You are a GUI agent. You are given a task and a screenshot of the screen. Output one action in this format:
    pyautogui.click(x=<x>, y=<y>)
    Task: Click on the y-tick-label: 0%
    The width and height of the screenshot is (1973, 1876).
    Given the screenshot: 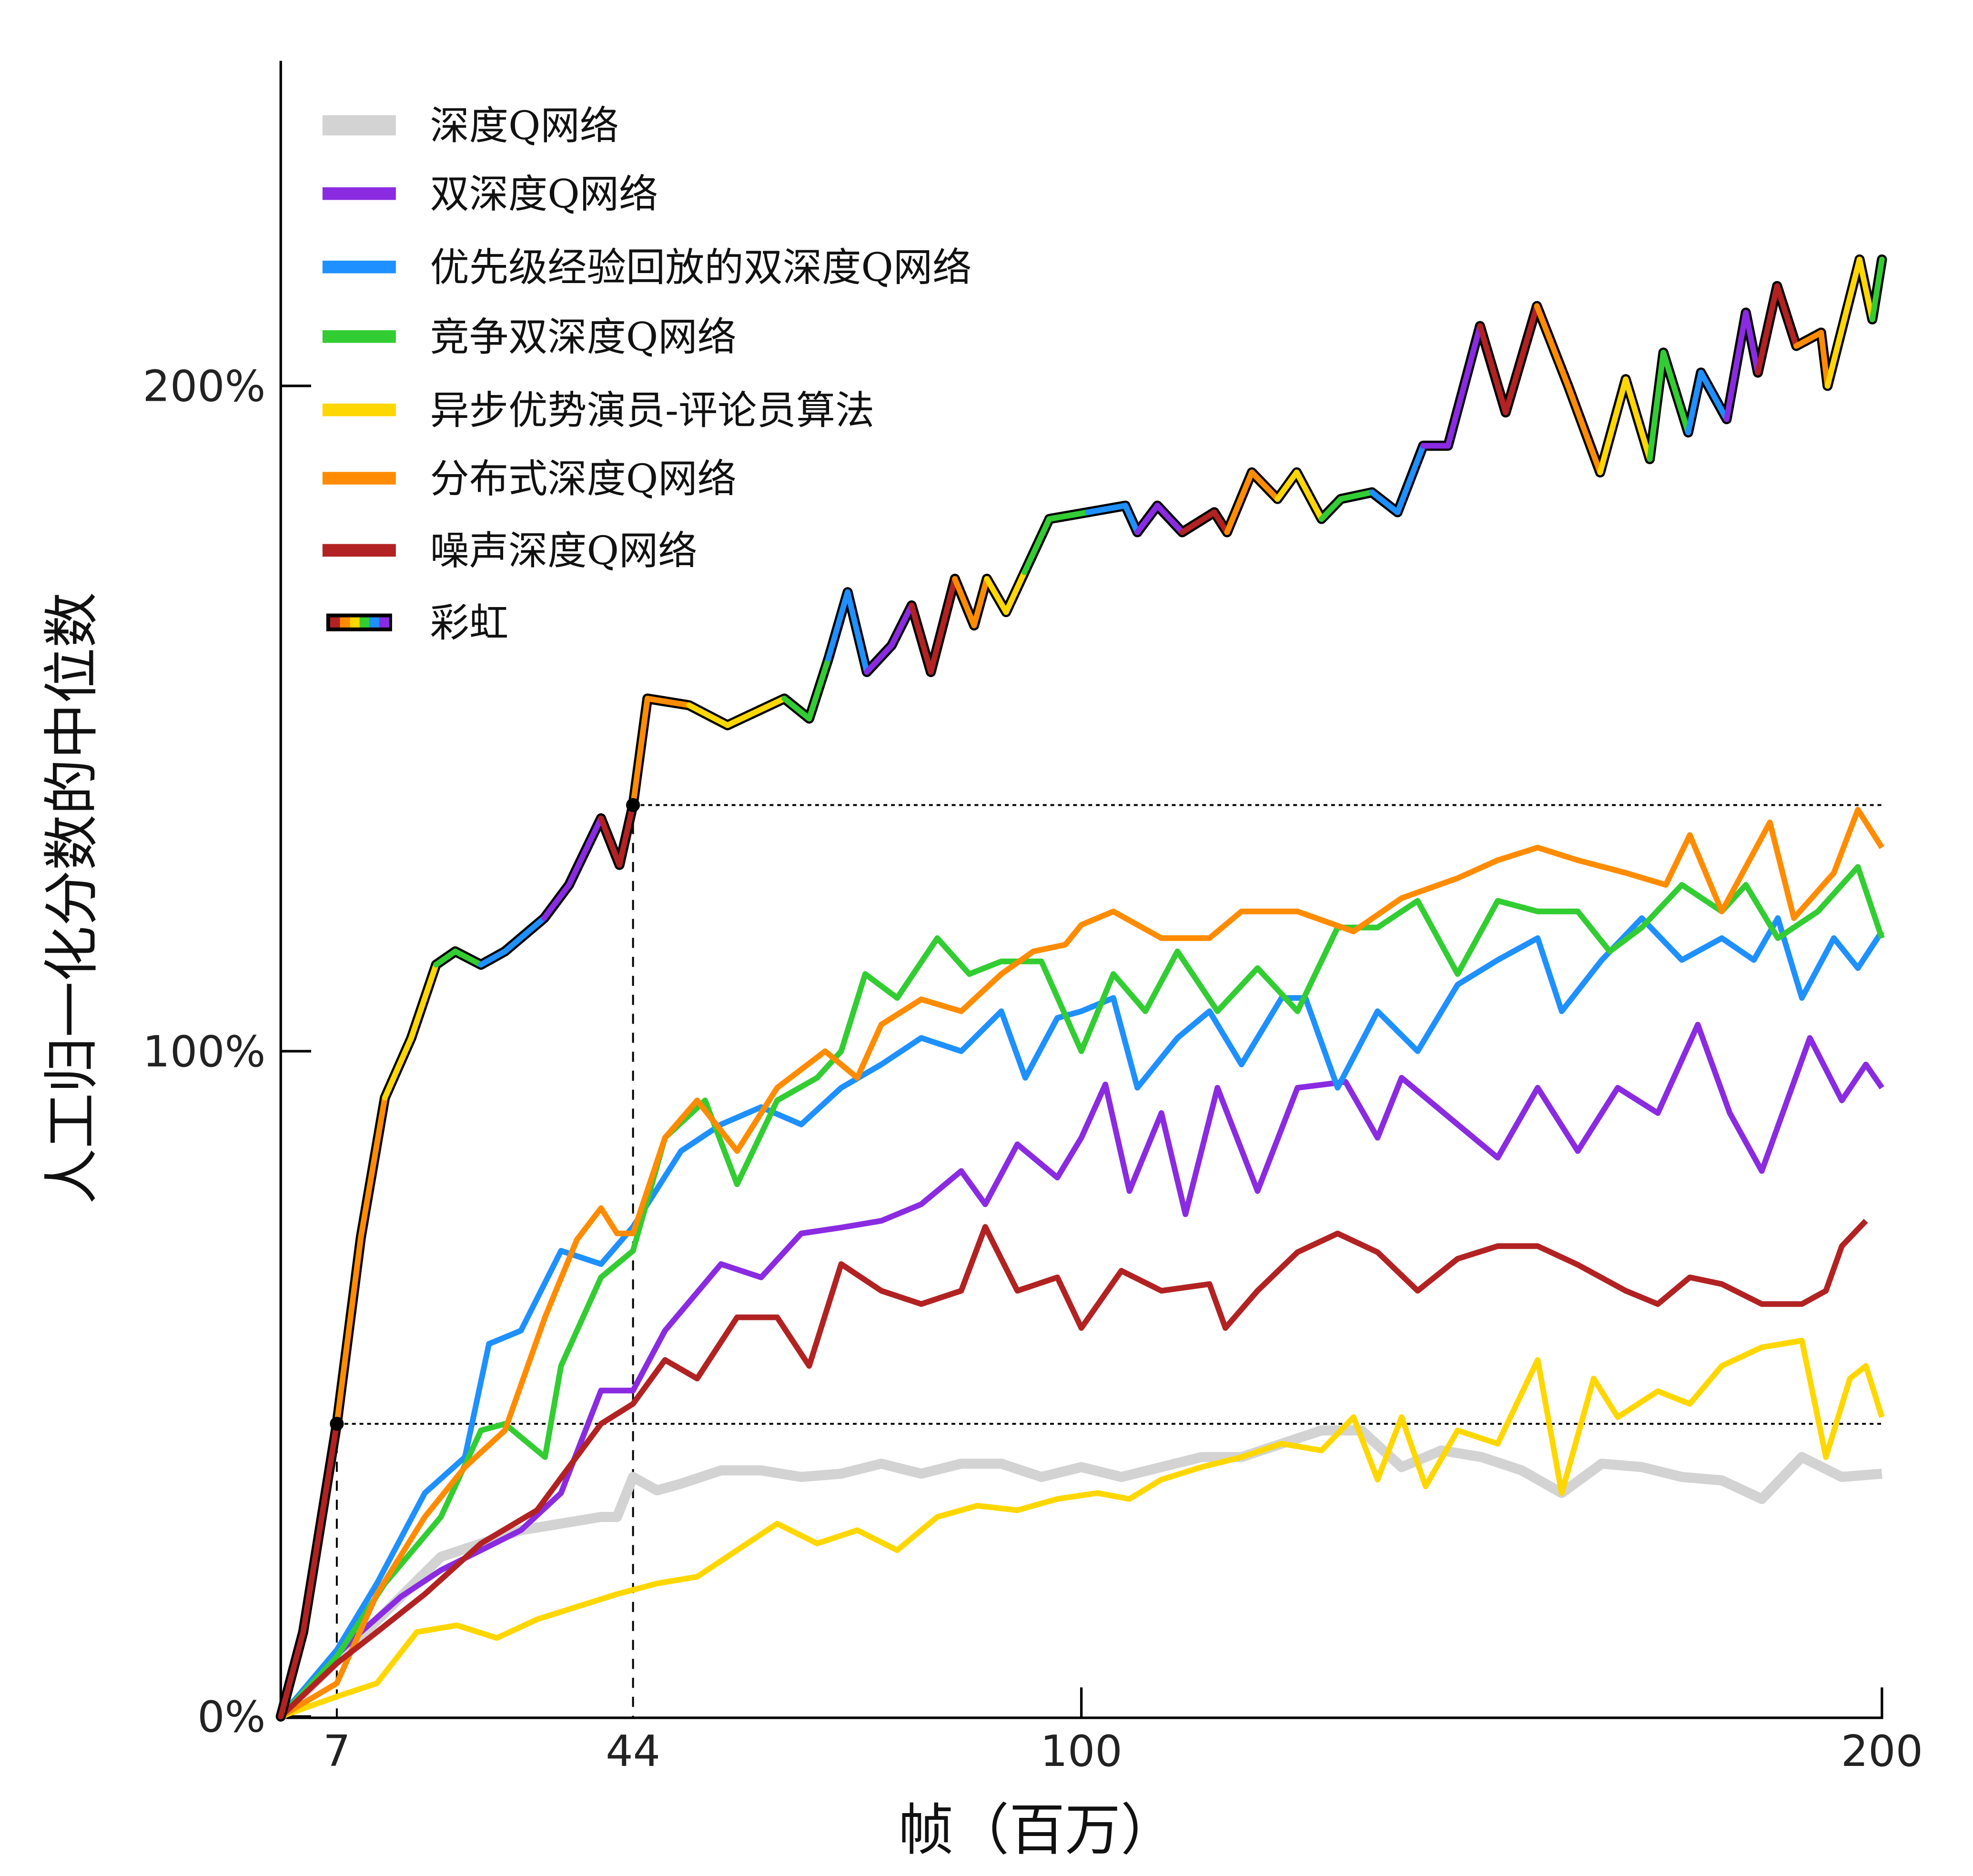 What is the action you would take?
    pyautogui.click(x=231, y=1717)
    